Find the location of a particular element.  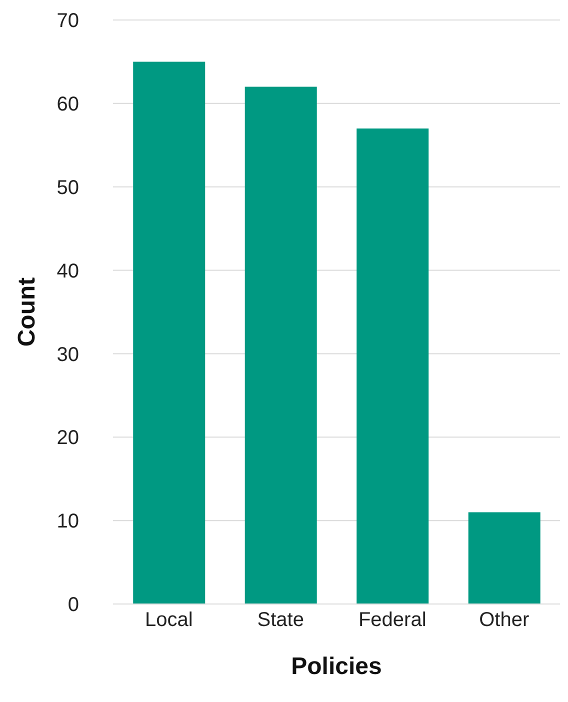

y-axis-title: Count is located at coordinates (27, 312).